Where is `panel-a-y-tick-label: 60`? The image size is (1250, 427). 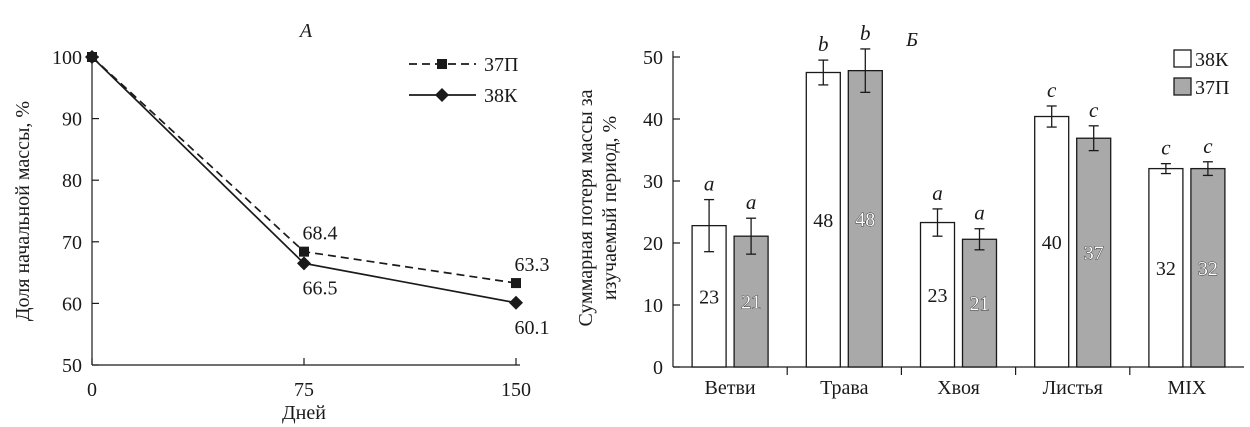
panel-a-y-tick-label: 60 is located at coordinates (72, 304).